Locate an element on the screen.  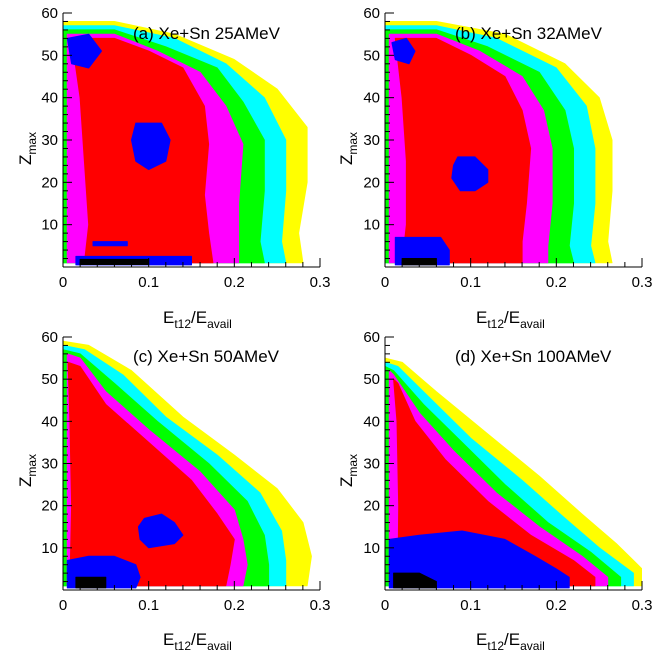
y-tick-label-d-3: 40 is located at coordinates (371, 421).